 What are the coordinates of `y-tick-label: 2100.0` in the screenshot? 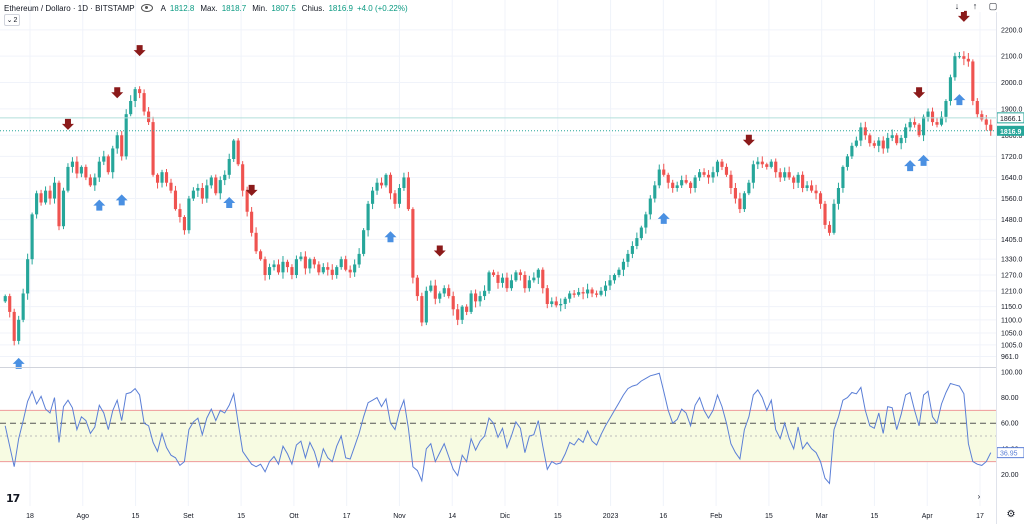 It's located at (1012, 57).